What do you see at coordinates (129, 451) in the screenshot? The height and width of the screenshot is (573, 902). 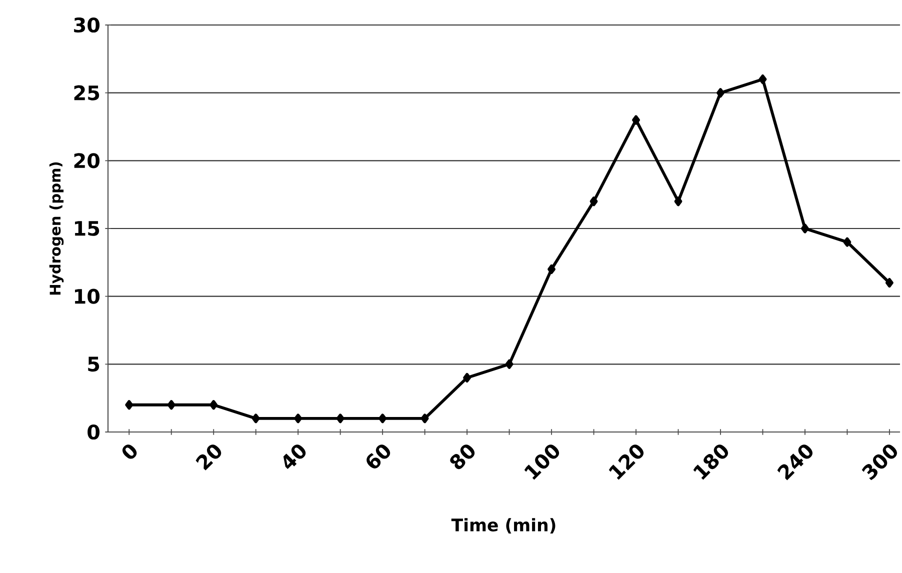 I see `x-tick-label: 0` at bounding box center [129, 451].